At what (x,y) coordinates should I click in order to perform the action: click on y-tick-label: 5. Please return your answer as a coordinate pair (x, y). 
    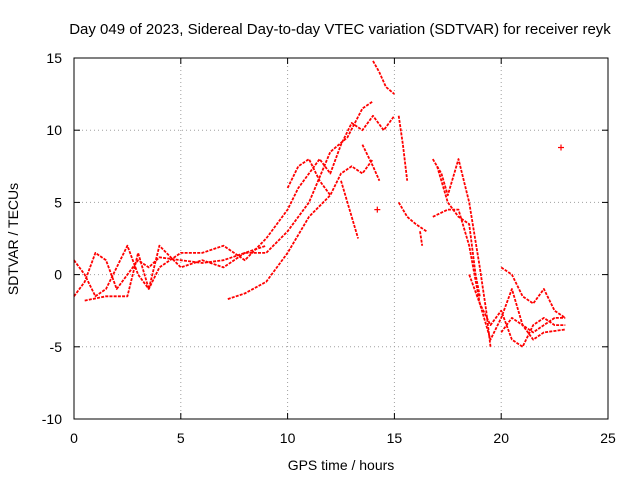
    Looking at the image, I should click on (58, 202).